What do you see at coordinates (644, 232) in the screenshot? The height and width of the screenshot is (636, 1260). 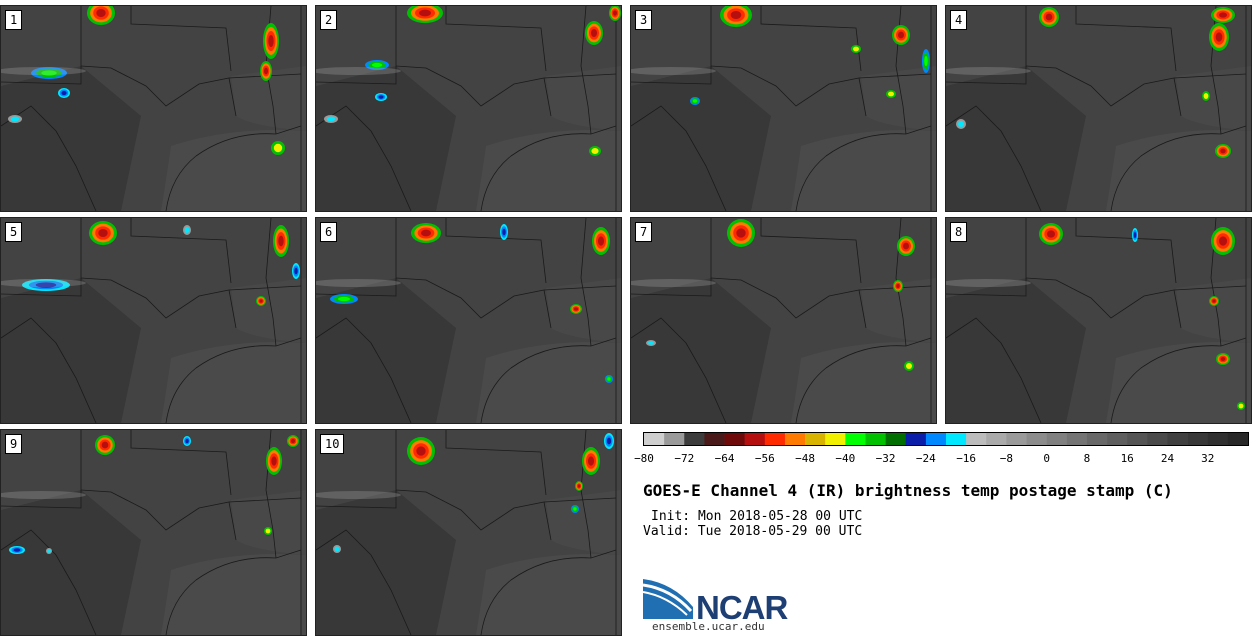 I see `member-number-label: 7` at bounding box center [644, 232].